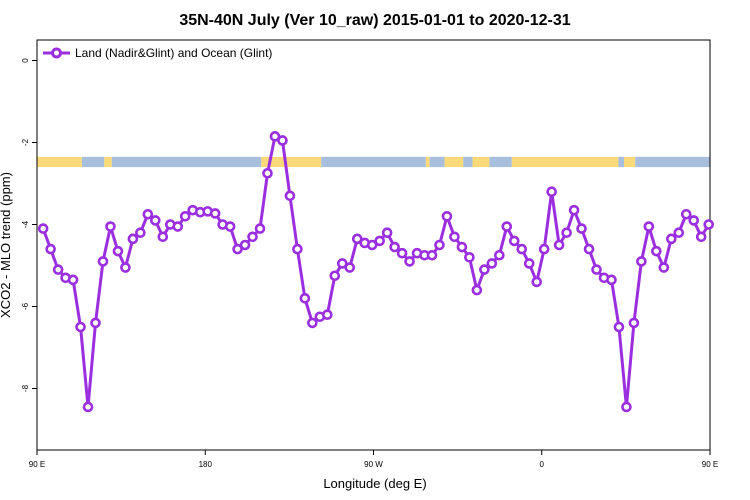 The height and width of the screenshot is (500, 750). What do you see at coordinates (56, 53) in the screenshot?
I see `legend-marker-swatch` at bounding box center [56, 53].